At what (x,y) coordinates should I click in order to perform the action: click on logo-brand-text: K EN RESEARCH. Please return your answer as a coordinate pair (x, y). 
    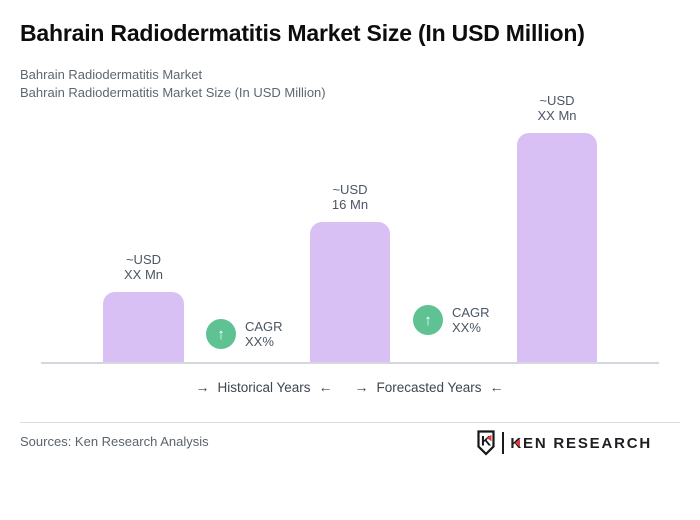
    Looking at the image, I should click on (581, 443).